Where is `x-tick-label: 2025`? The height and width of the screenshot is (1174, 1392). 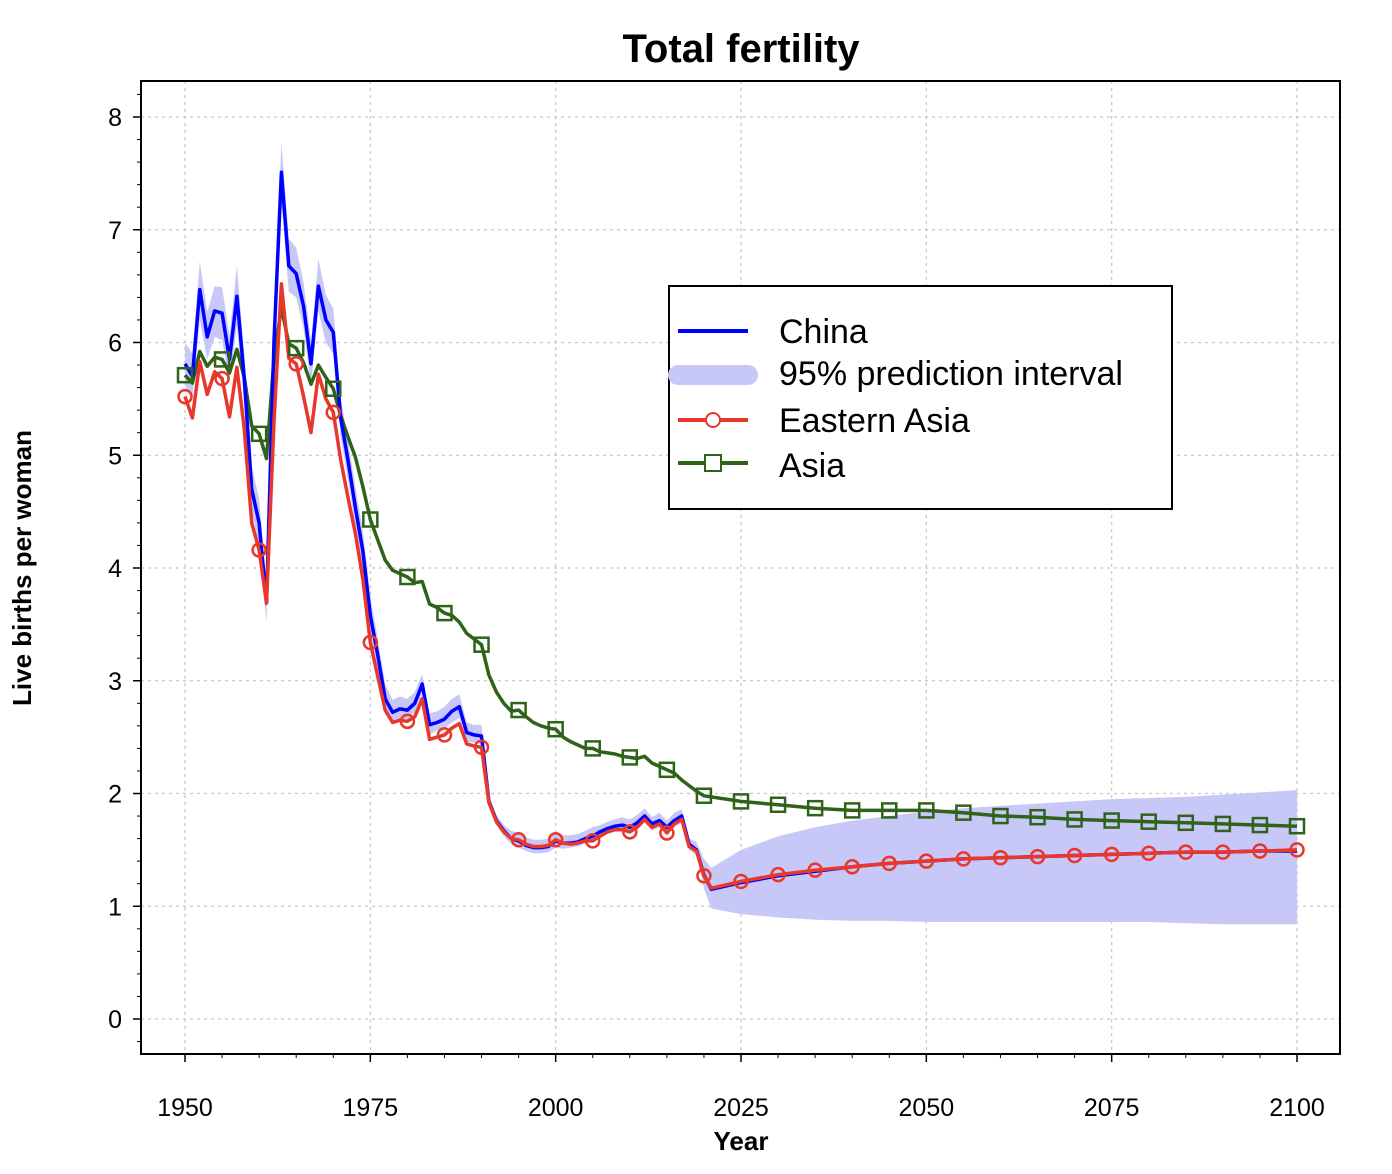 x-tick-label: 2025 is located at coordinates (741, 1108).